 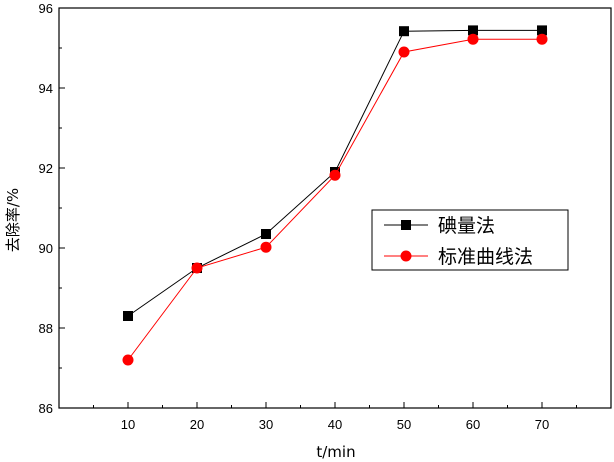 What do you see at coordinates (406, 256) in the screenshot?
I see `legend-marker-standard-curve` at bounding box center [406, 256].